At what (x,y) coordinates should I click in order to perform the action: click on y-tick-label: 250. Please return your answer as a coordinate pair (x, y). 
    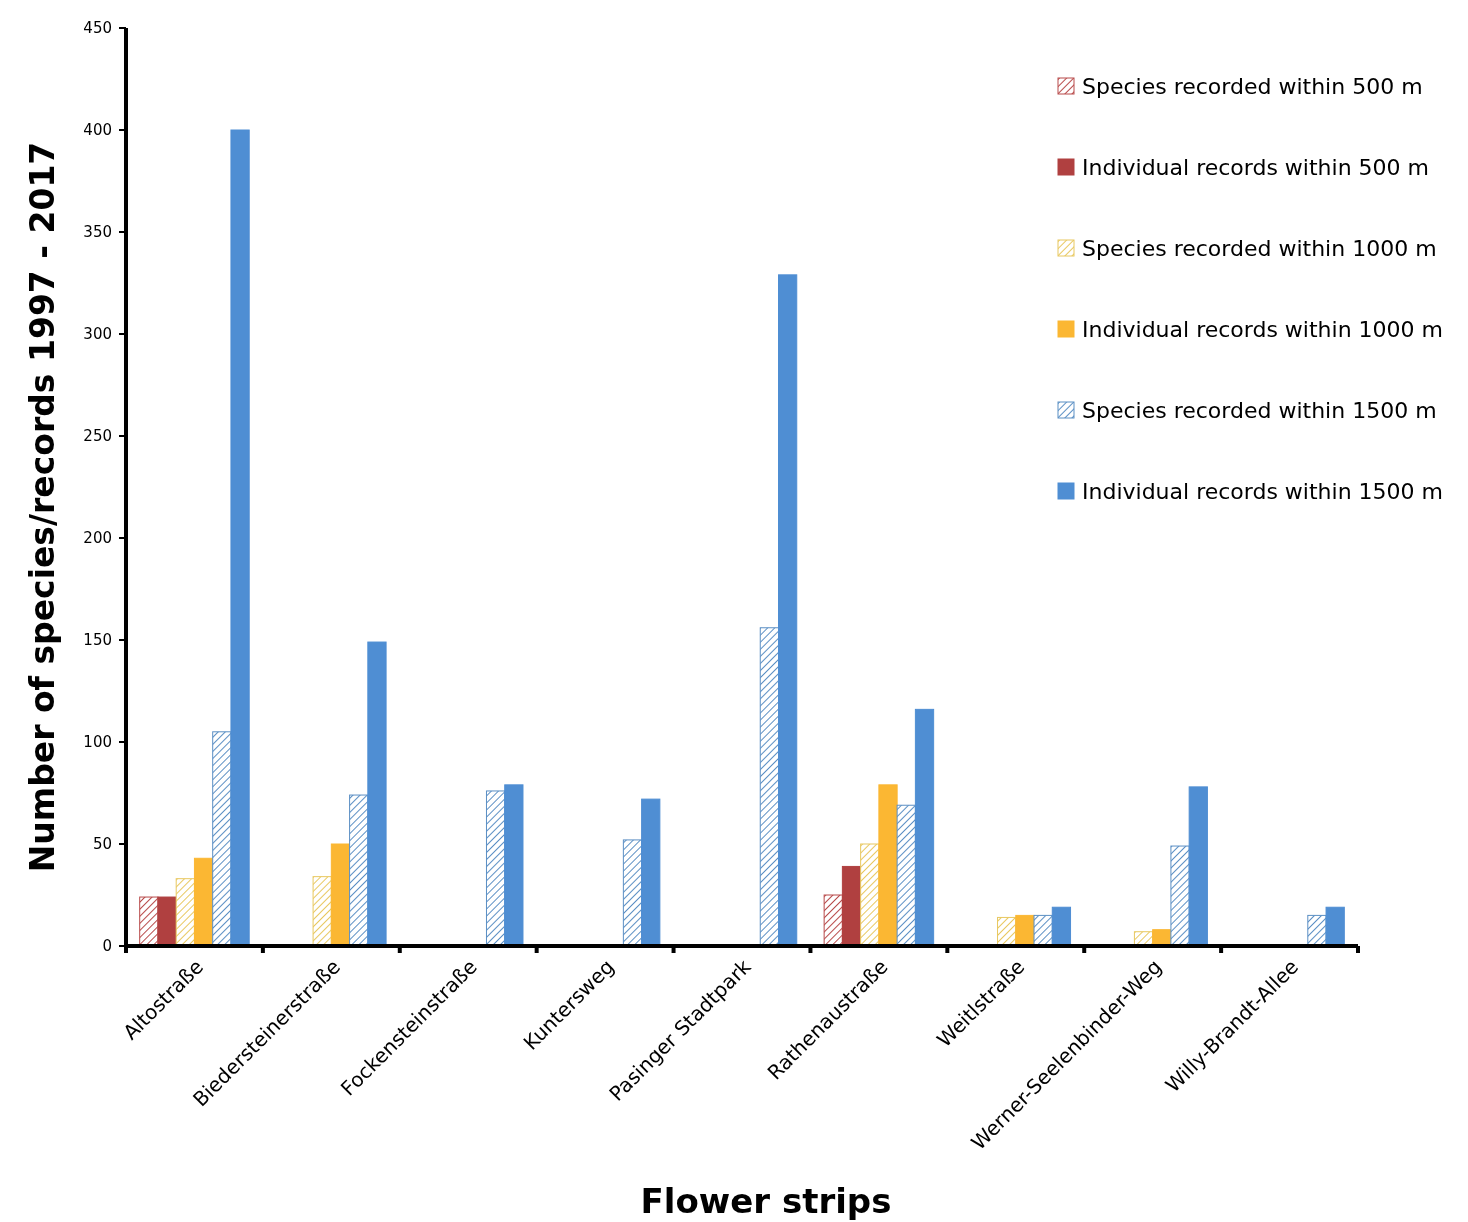
    Looking at the image, I should click on (97, 436).